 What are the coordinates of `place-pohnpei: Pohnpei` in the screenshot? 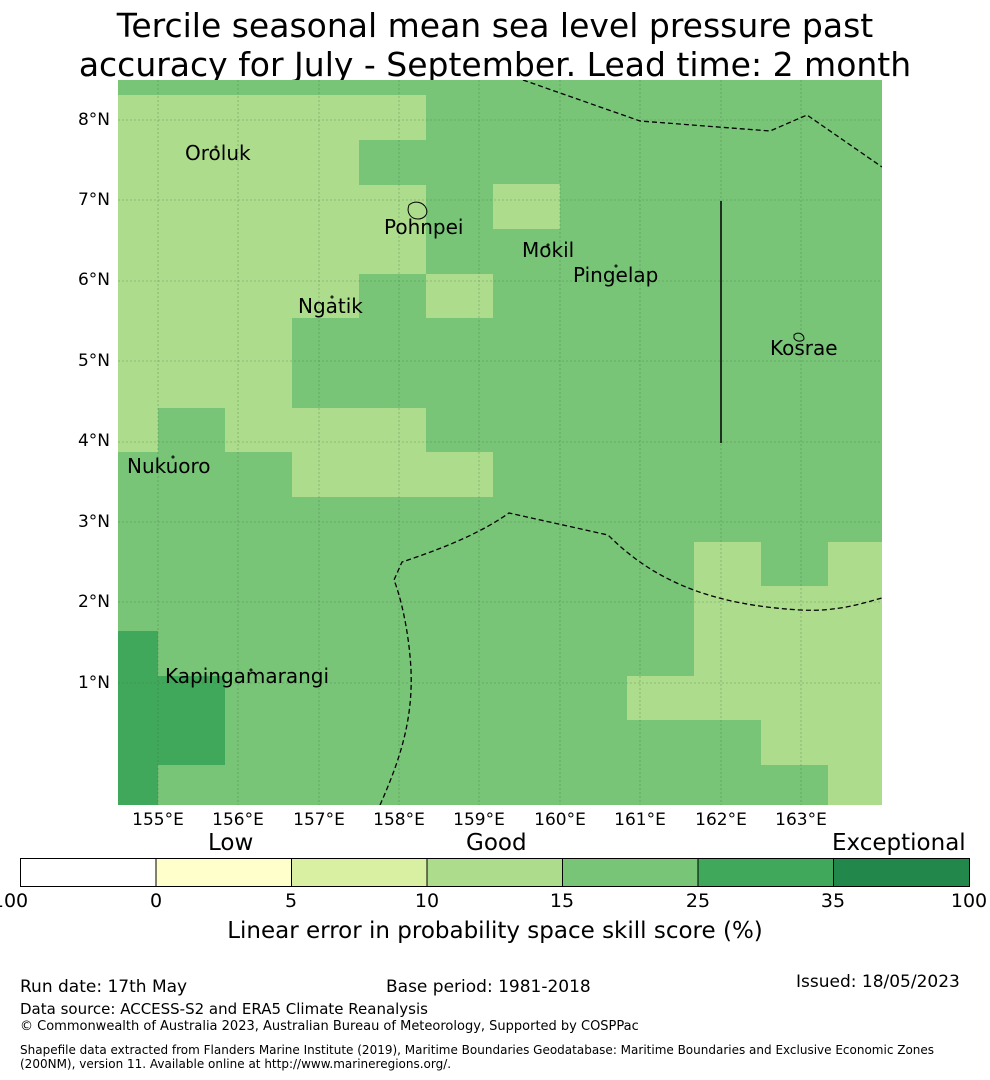 It's located at (424, 227).